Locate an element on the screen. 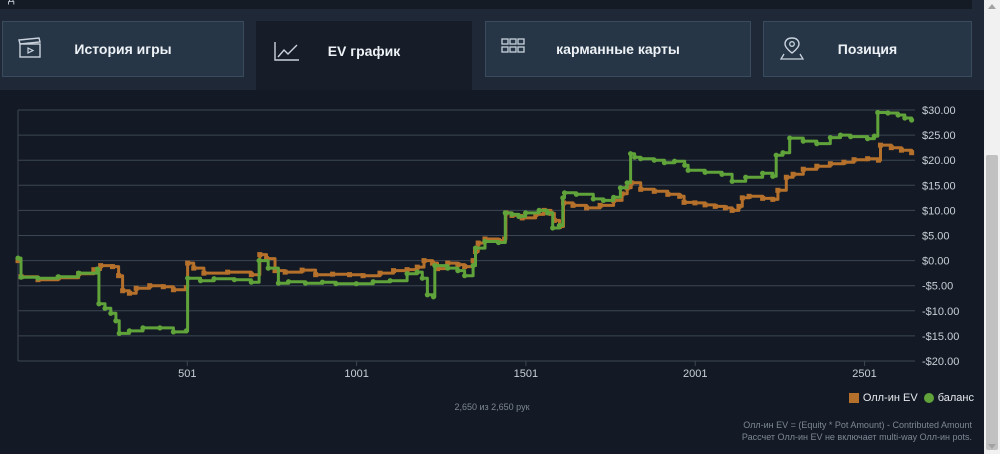 The height and width of the screenshot is (454, 1000). x-tick-label: 1501 is located at coordinates (526, 374).